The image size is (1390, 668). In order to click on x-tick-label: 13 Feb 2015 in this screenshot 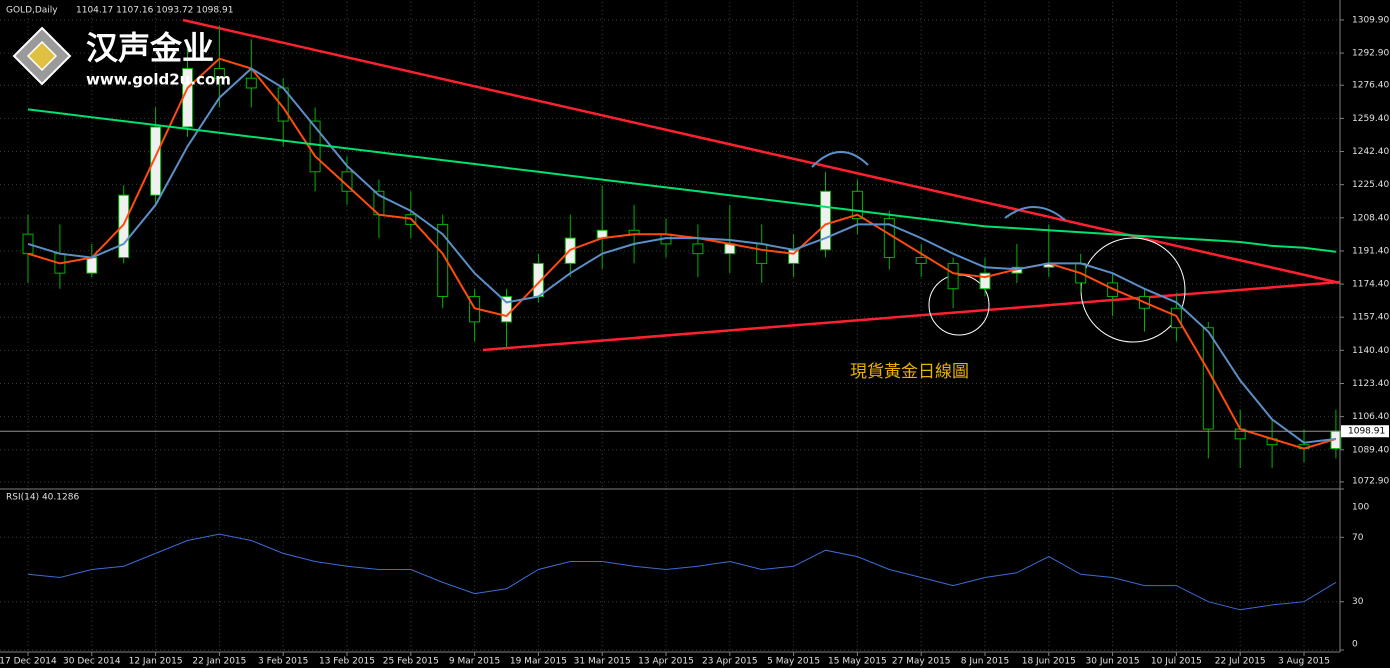, I will do `click(347, 662)`.